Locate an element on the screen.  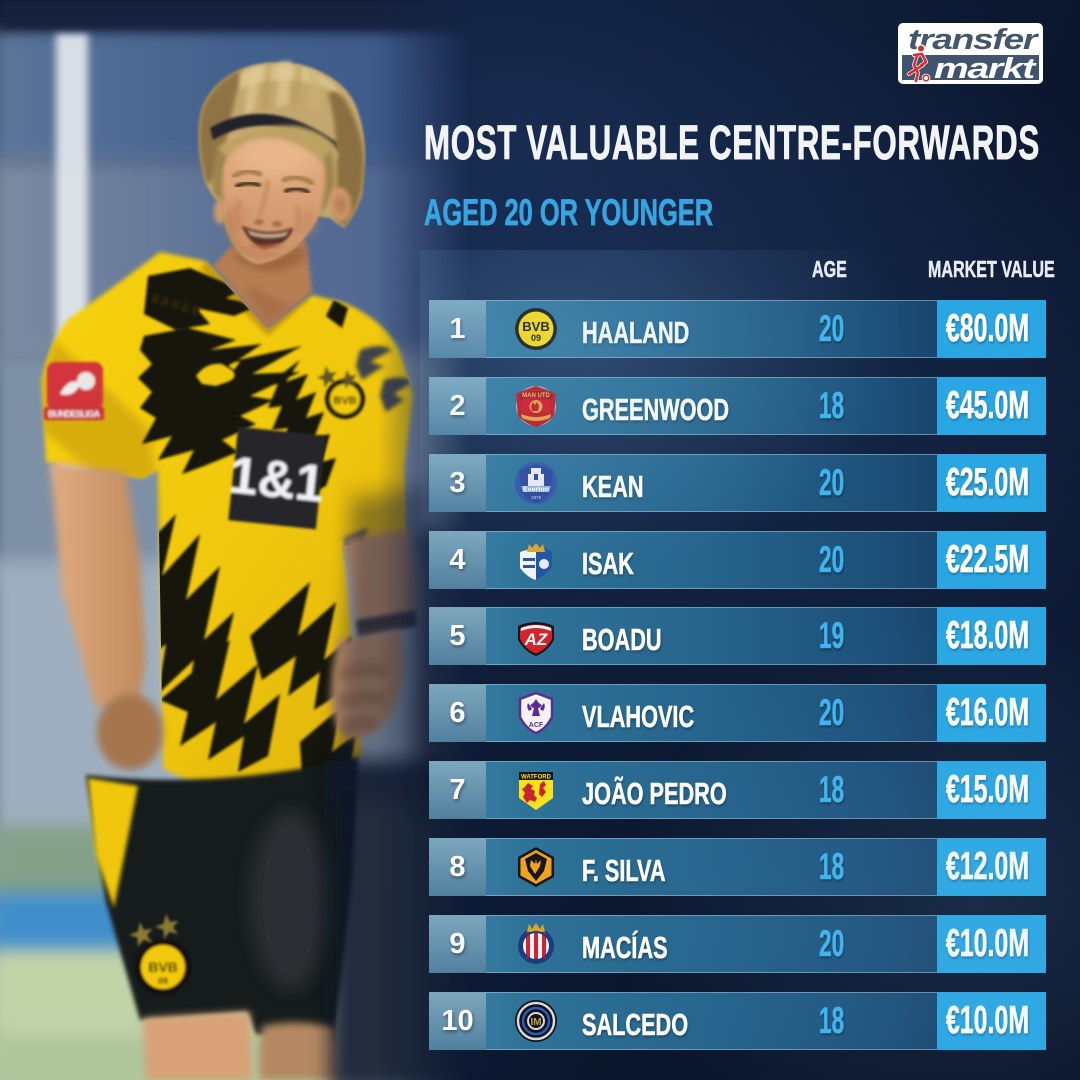
svg-text: MAN UTD is located at coordinates (536, 396).